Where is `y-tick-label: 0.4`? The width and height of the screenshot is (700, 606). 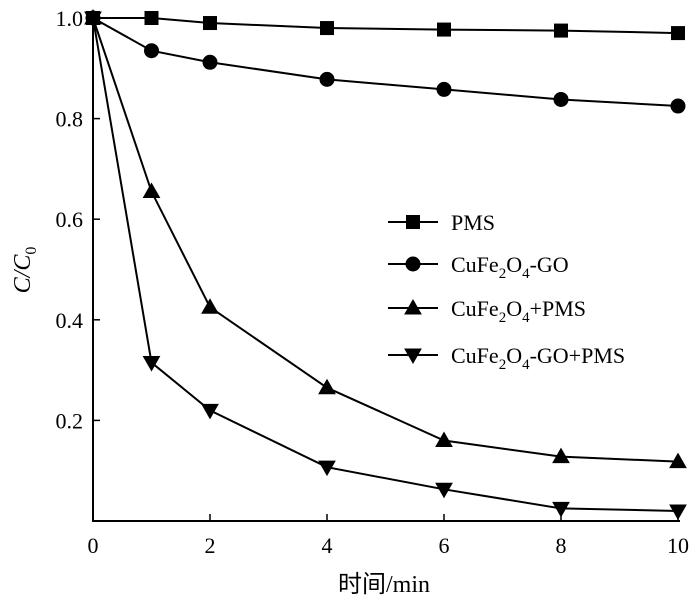 y-tick-label: 0.4 is located at coordinates (70, 320).